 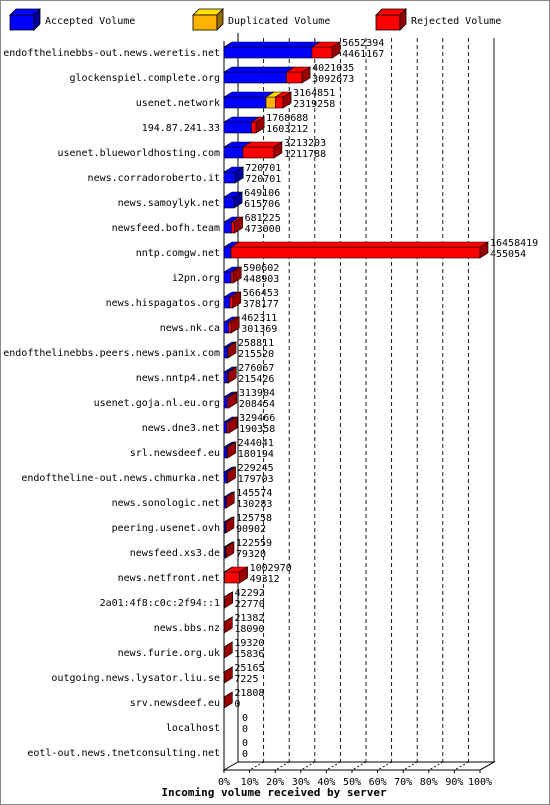 I want to click on value-label-total: 462311, so click(x=259, y=318).